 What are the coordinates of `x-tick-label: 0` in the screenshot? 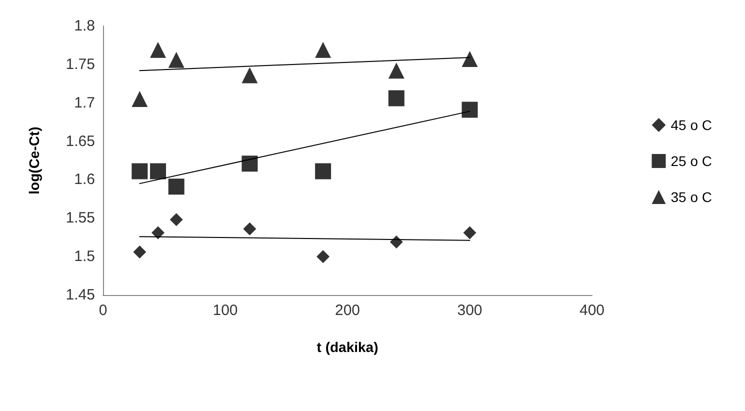 It's located at (103, 310).